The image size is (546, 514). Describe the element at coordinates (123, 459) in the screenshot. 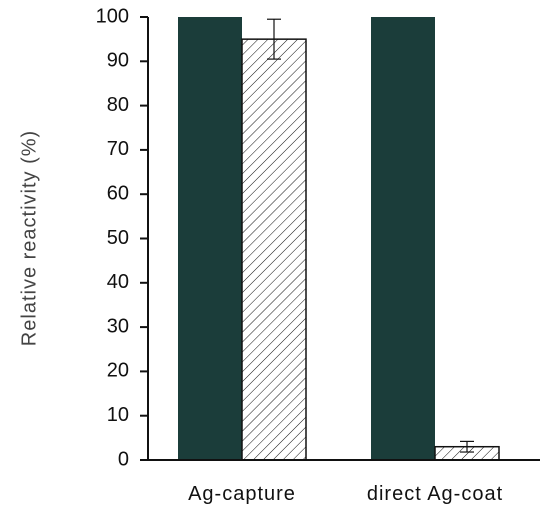

I see `y-tick-label: 0` at that location.